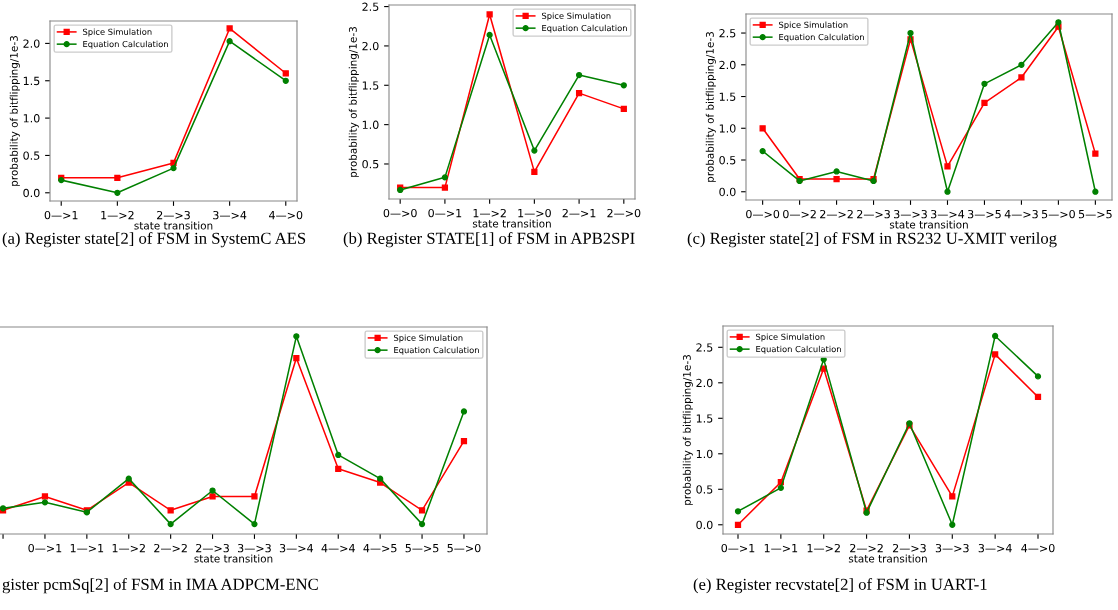 The image size is (1118, 610). I want to click on x-tick-label: 4—>3, so click(1021, 214).